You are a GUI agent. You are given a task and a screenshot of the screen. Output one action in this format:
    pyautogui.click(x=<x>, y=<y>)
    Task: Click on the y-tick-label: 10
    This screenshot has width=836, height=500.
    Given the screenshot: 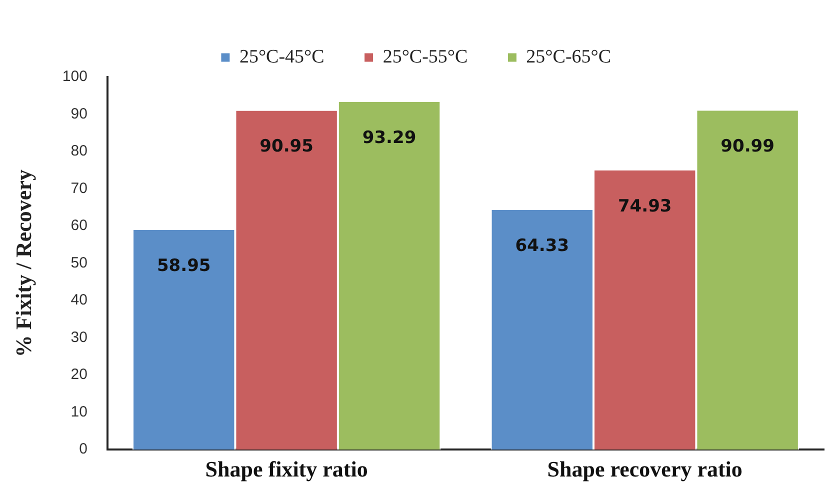 What is the action you would take?
    pyautogui.click(x=79, y=411)
    